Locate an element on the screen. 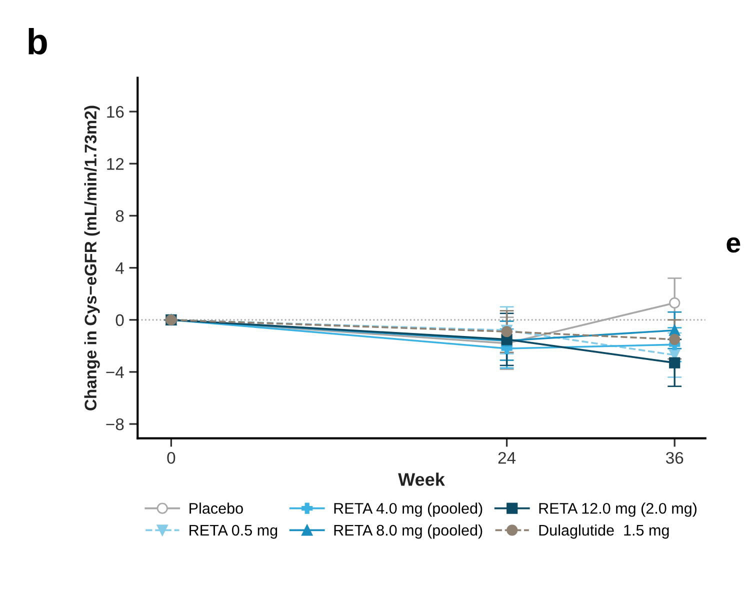 Image resolution: width=752 pixels, height=598 pixels. y-tick-label: −4 is located at coordinates (115, 372).